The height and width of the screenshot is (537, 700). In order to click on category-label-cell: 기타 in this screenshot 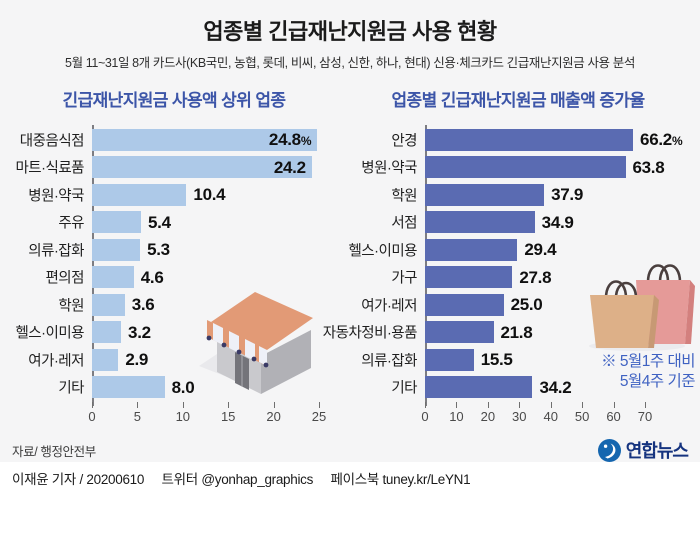, I will do `click(382, 388)`.